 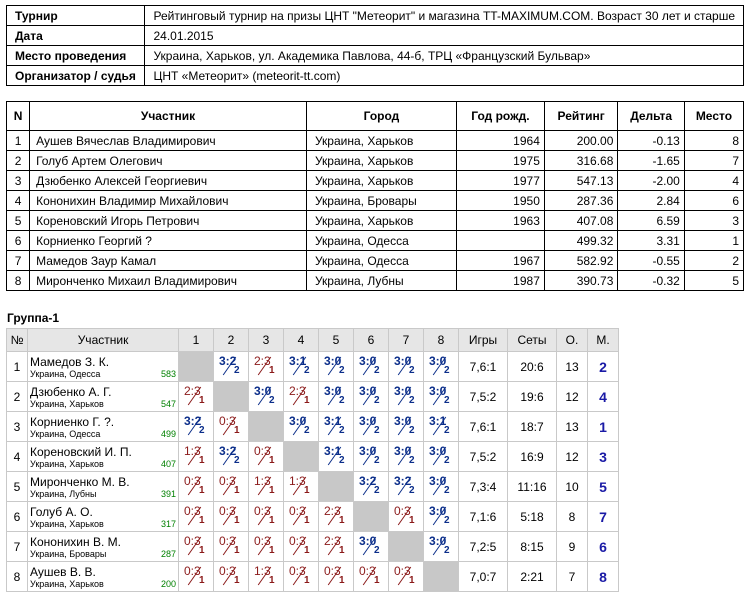 What do you see at coordinates (581, 240) in the screenshot?
I see `participant-rating: 499.32` at bounding box center [581, 240].